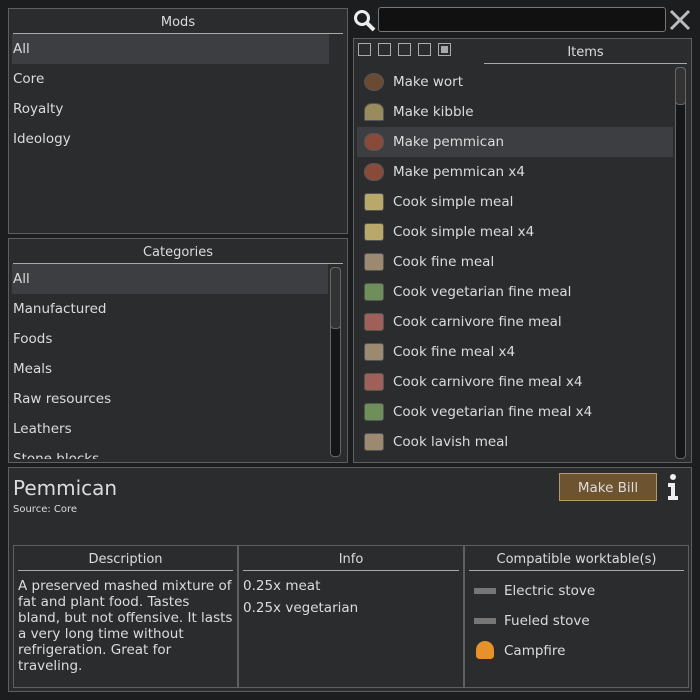 The height and width of the screenshot is (700, 700). What do you see at coordinates (178, 23) in the screenshot?
I see `panel-title: Mods` at bounding box center [178, 23].